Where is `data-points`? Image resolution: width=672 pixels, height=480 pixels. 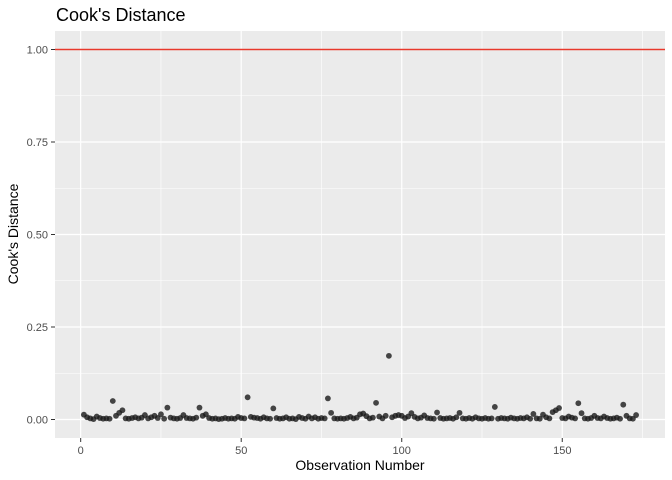 data-points is located at coordinates (360, 387).